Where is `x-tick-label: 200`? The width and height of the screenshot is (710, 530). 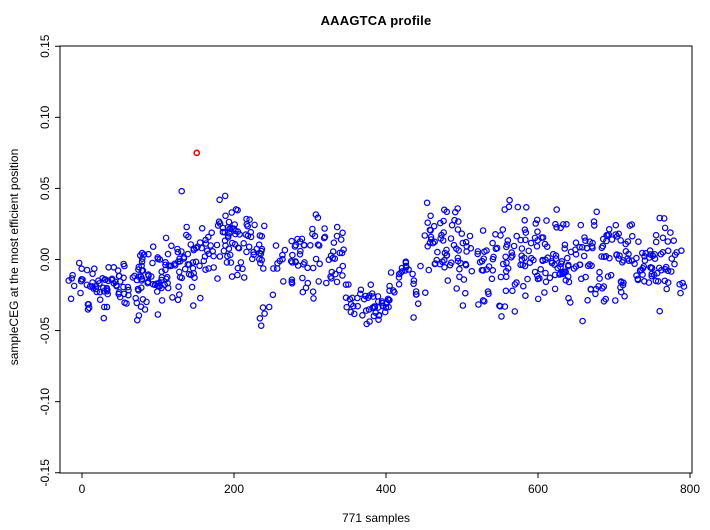
x-tick-label: 200 is located at coordinates (234, 489).